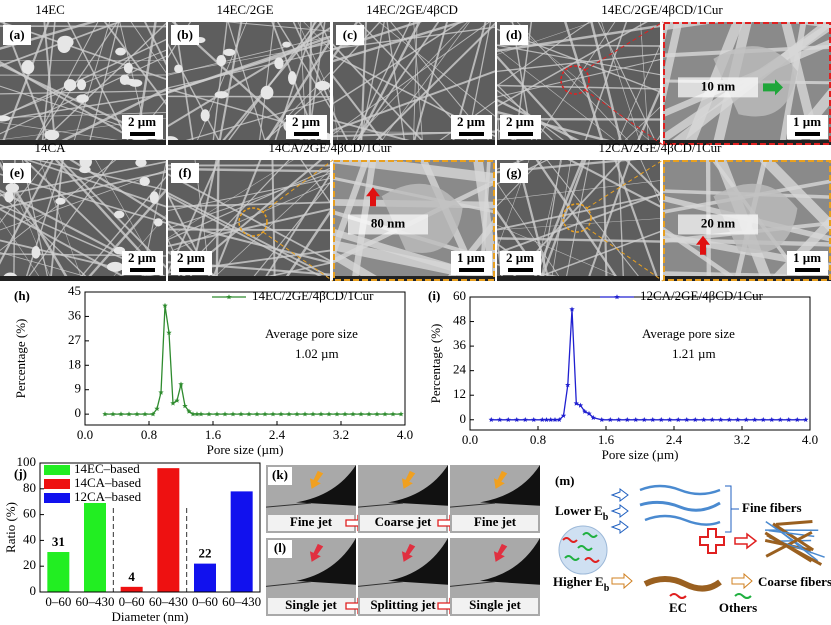  Describe the element at coordinates (74, 363) in the screenshot. I see `y-tick-label: 18` at that location.